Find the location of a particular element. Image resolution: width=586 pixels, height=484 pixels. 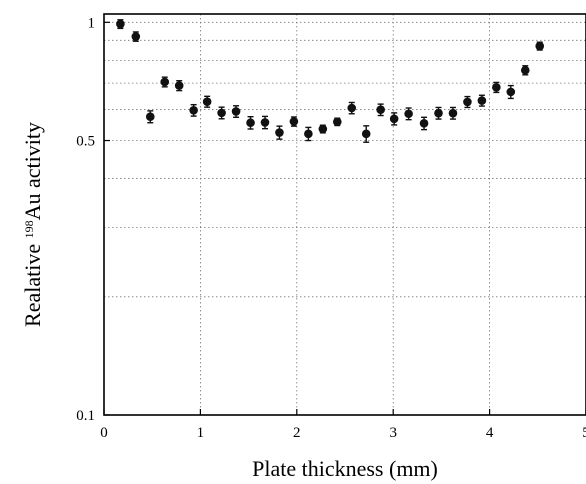

x-tick-label: 0 is located at coordinates (104, 433).